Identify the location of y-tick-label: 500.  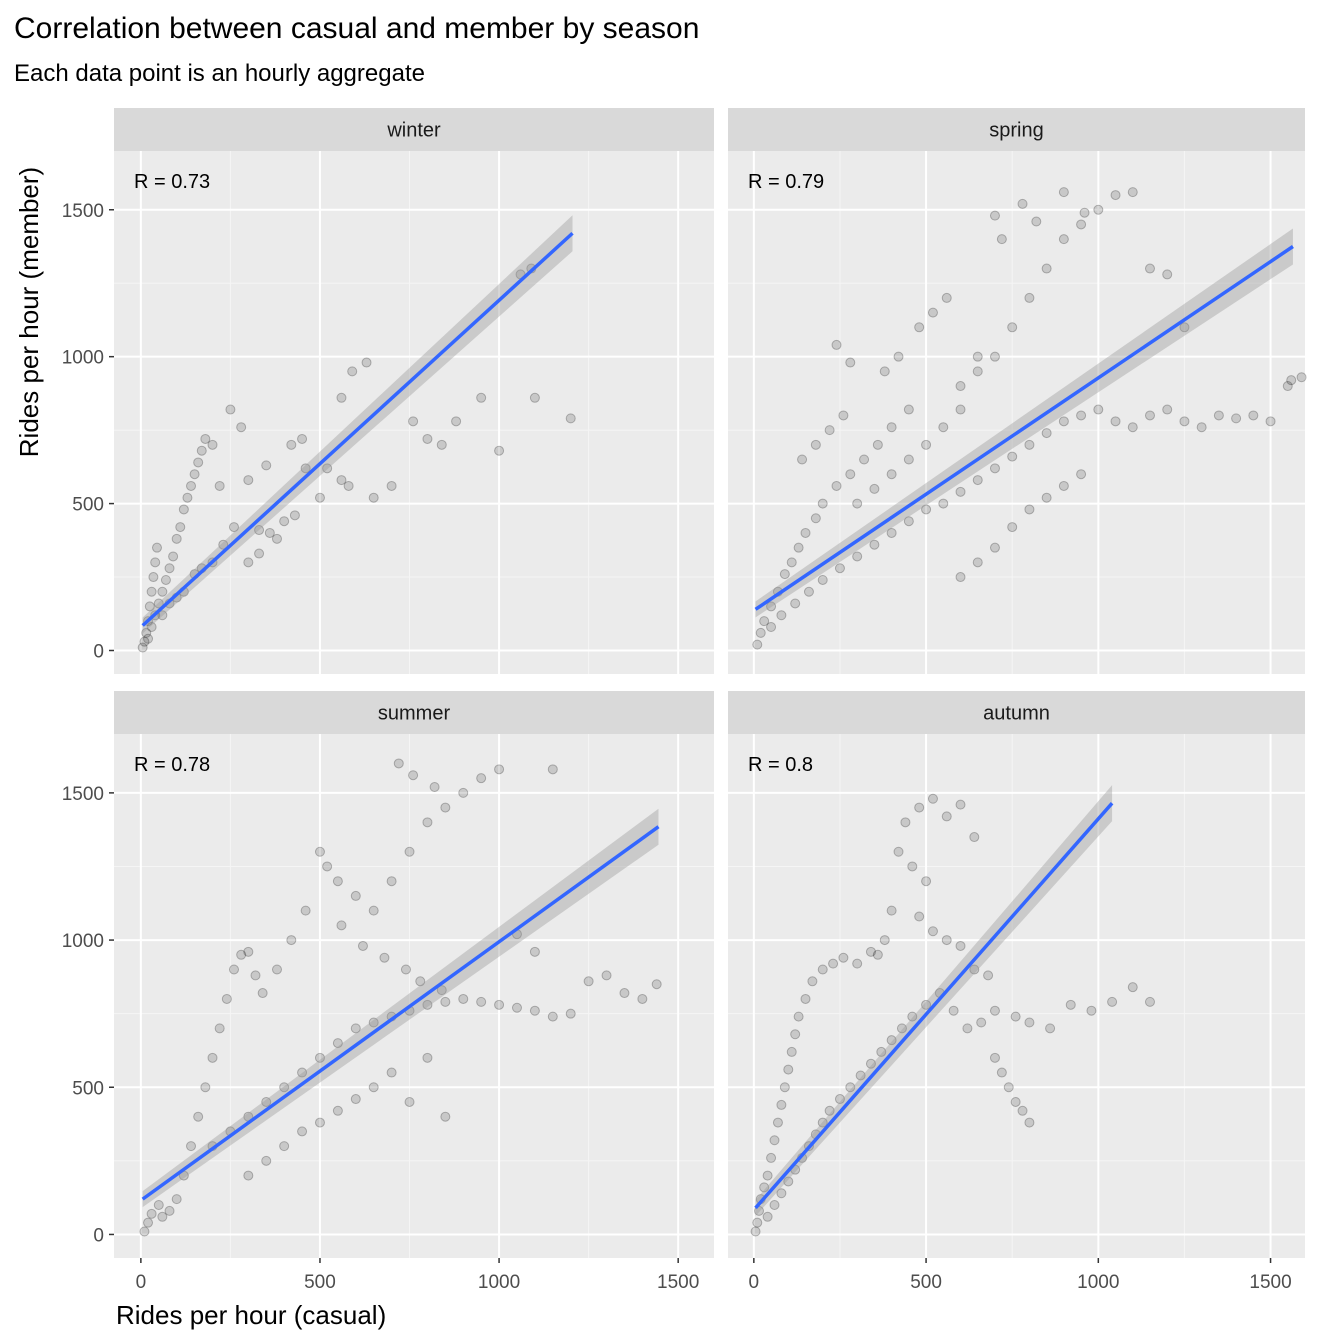
(88, 505).